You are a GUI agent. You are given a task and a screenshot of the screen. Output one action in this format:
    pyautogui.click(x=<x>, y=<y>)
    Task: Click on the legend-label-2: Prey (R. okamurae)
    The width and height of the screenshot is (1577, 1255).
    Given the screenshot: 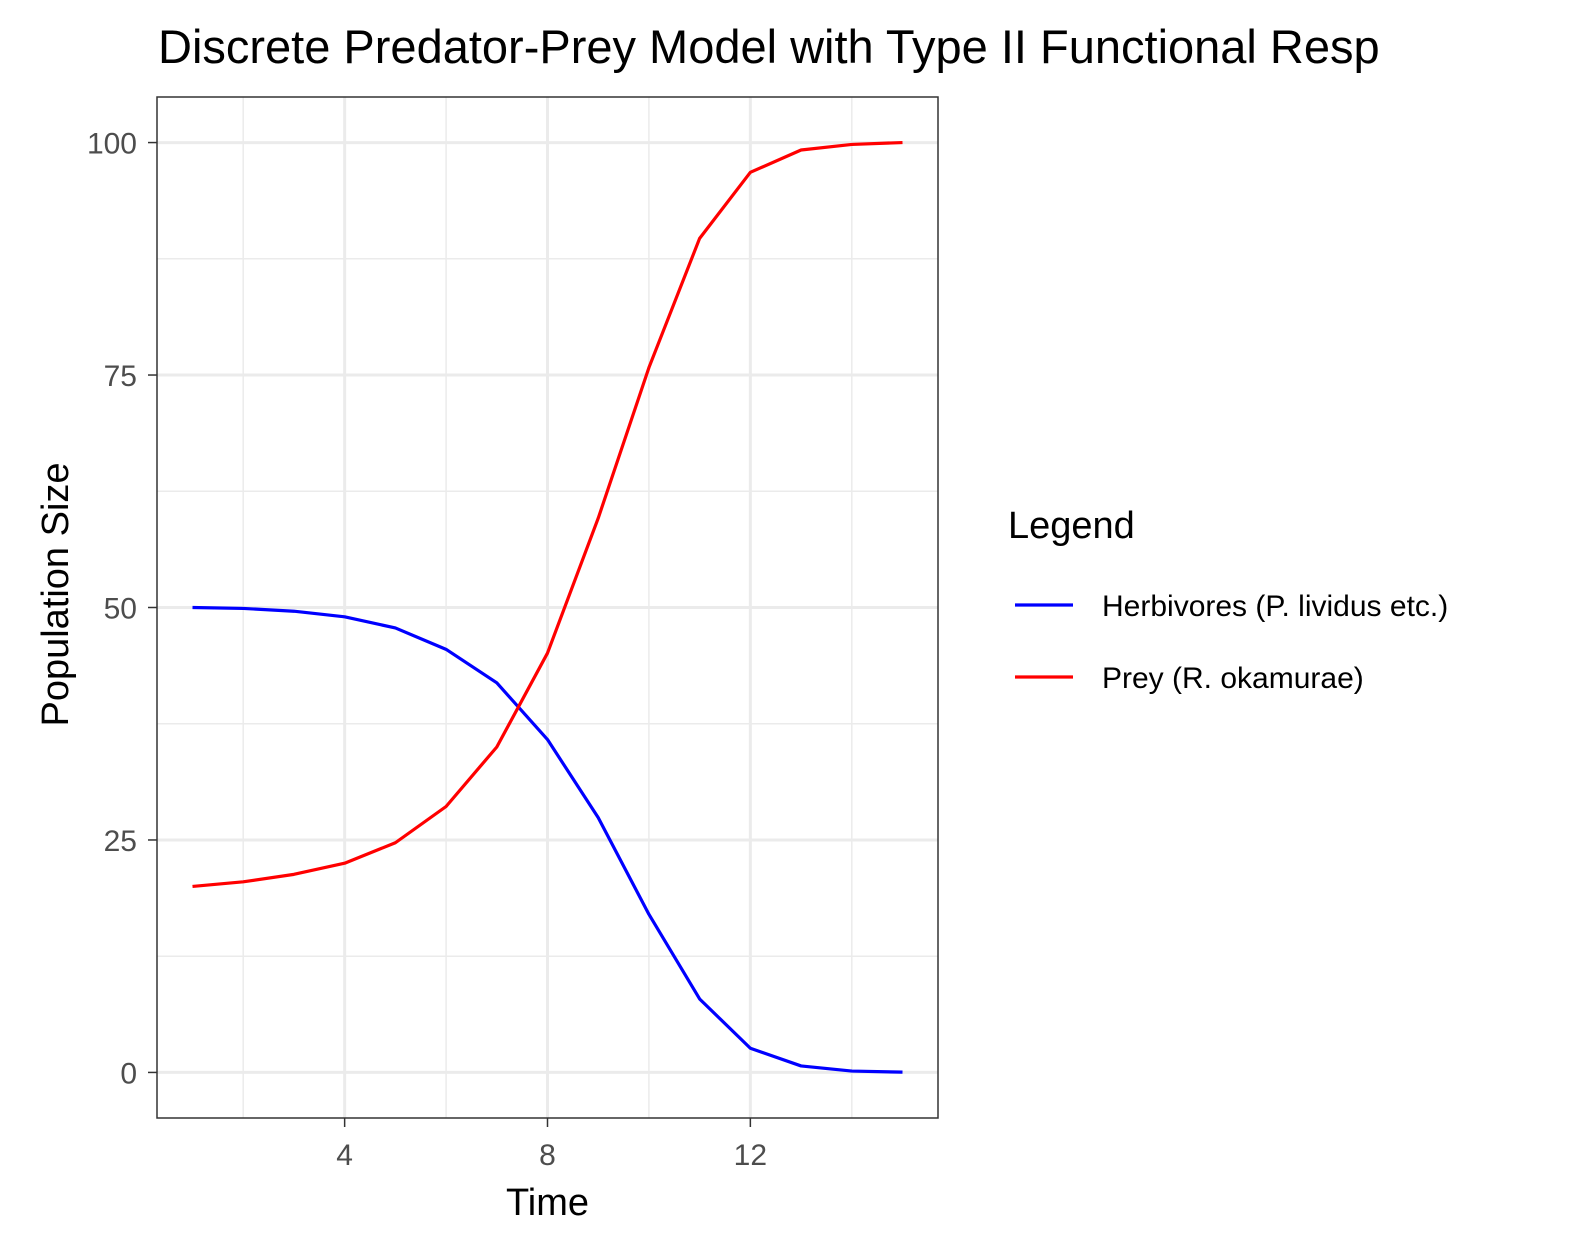 What is the action you would take?
    pyautogui.click(x=1233, y=678)
    